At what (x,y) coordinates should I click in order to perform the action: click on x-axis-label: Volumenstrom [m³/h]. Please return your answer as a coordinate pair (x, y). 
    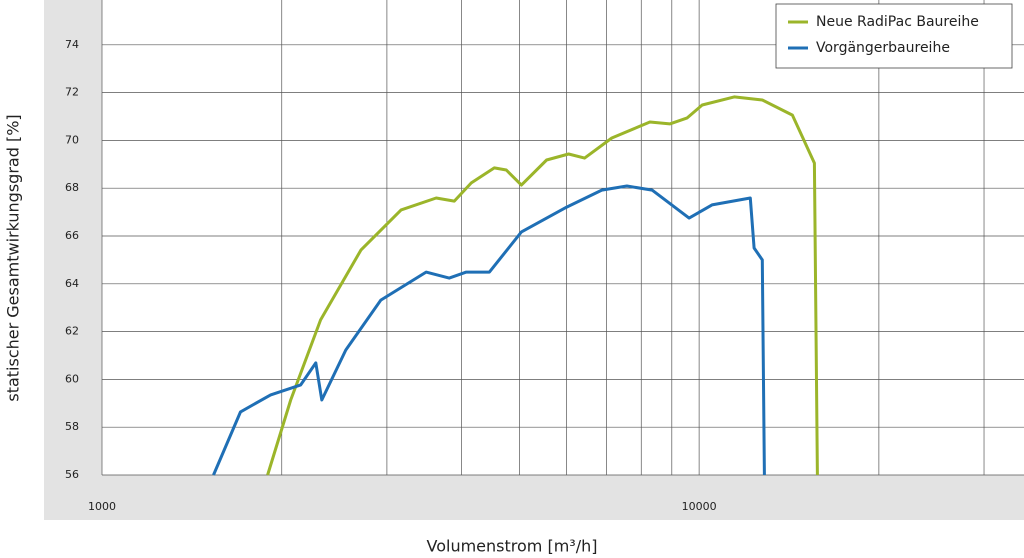
    Looking at the image, I should click on (512, 546).